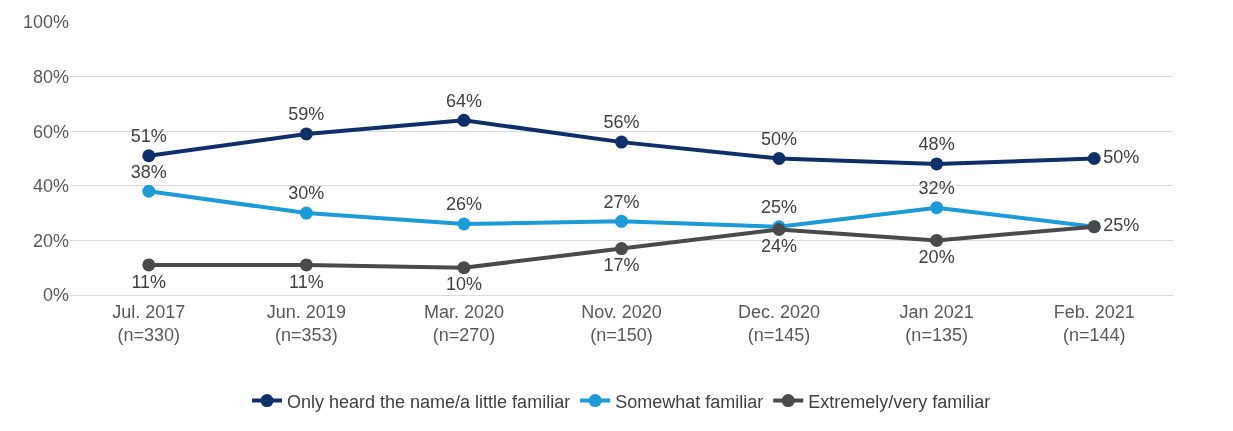 Image resolution: width=1233 pixels, height=431 pixels. I want to click on data-label: 51%, so click(148, 136).